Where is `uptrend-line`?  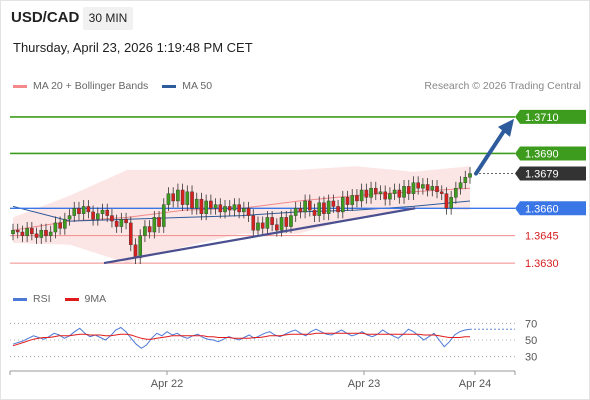
uptrend-line is located at coordinates (259, 236).